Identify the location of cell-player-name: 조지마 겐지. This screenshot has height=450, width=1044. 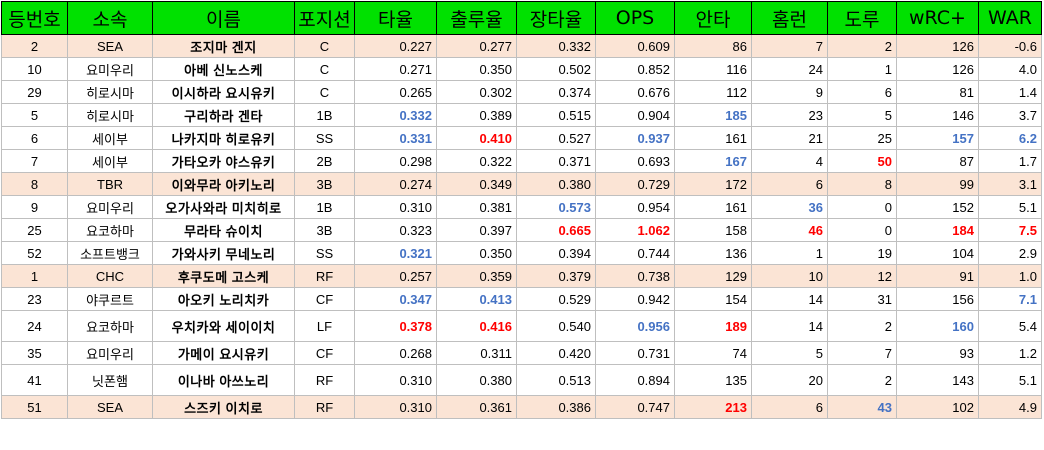
(223, 46).